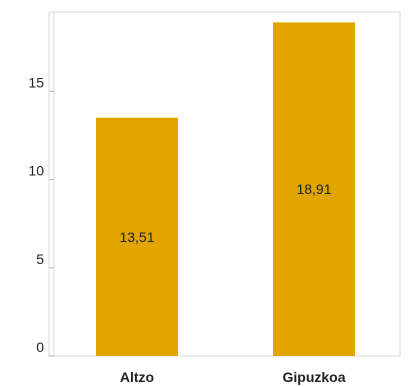 The image size is (408, 387). I want to click on data-label: 18,91, so click(313, 189).